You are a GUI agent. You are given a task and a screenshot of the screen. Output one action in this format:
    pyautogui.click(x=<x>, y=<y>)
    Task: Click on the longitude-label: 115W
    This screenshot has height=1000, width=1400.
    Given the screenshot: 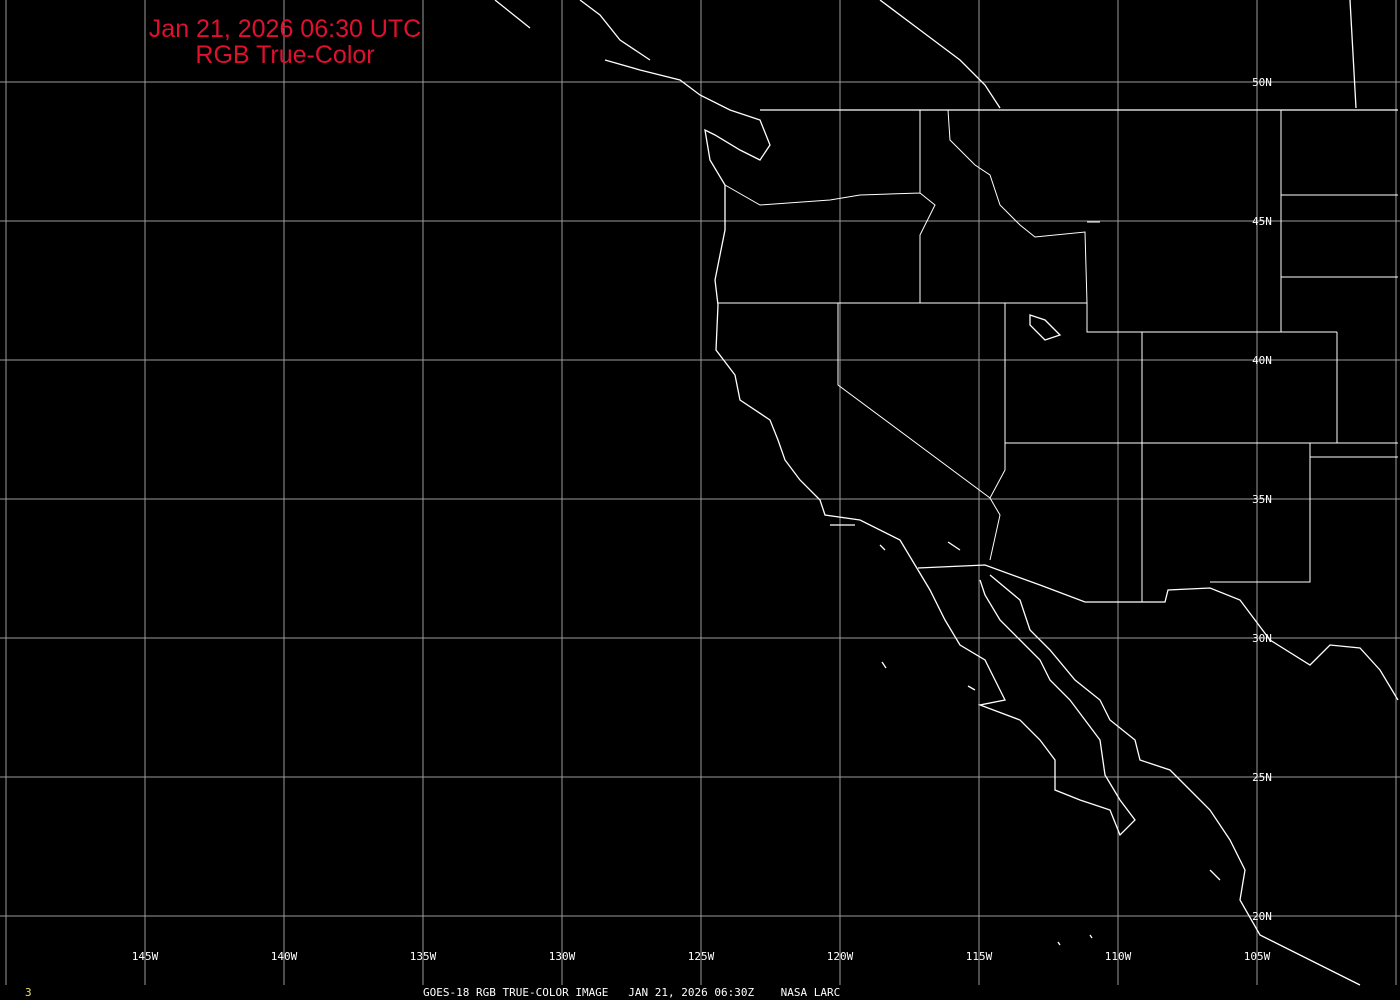 What is the action you would take?
    pyautogui.click(x=979, y=956)
    